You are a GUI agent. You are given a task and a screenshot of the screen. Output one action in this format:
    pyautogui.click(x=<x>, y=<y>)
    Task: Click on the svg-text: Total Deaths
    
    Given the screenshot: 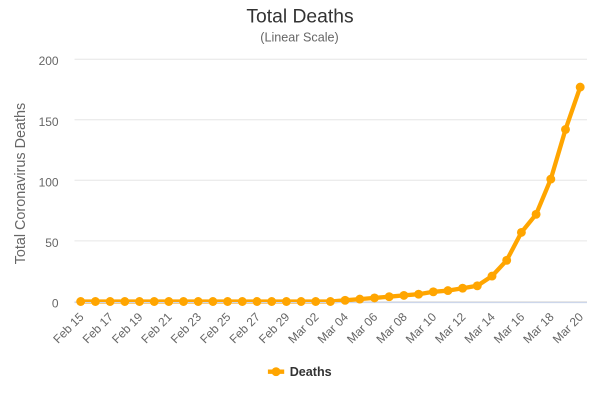 What is the action you would take?
    pyautogui.click(x=299, y=17)
    